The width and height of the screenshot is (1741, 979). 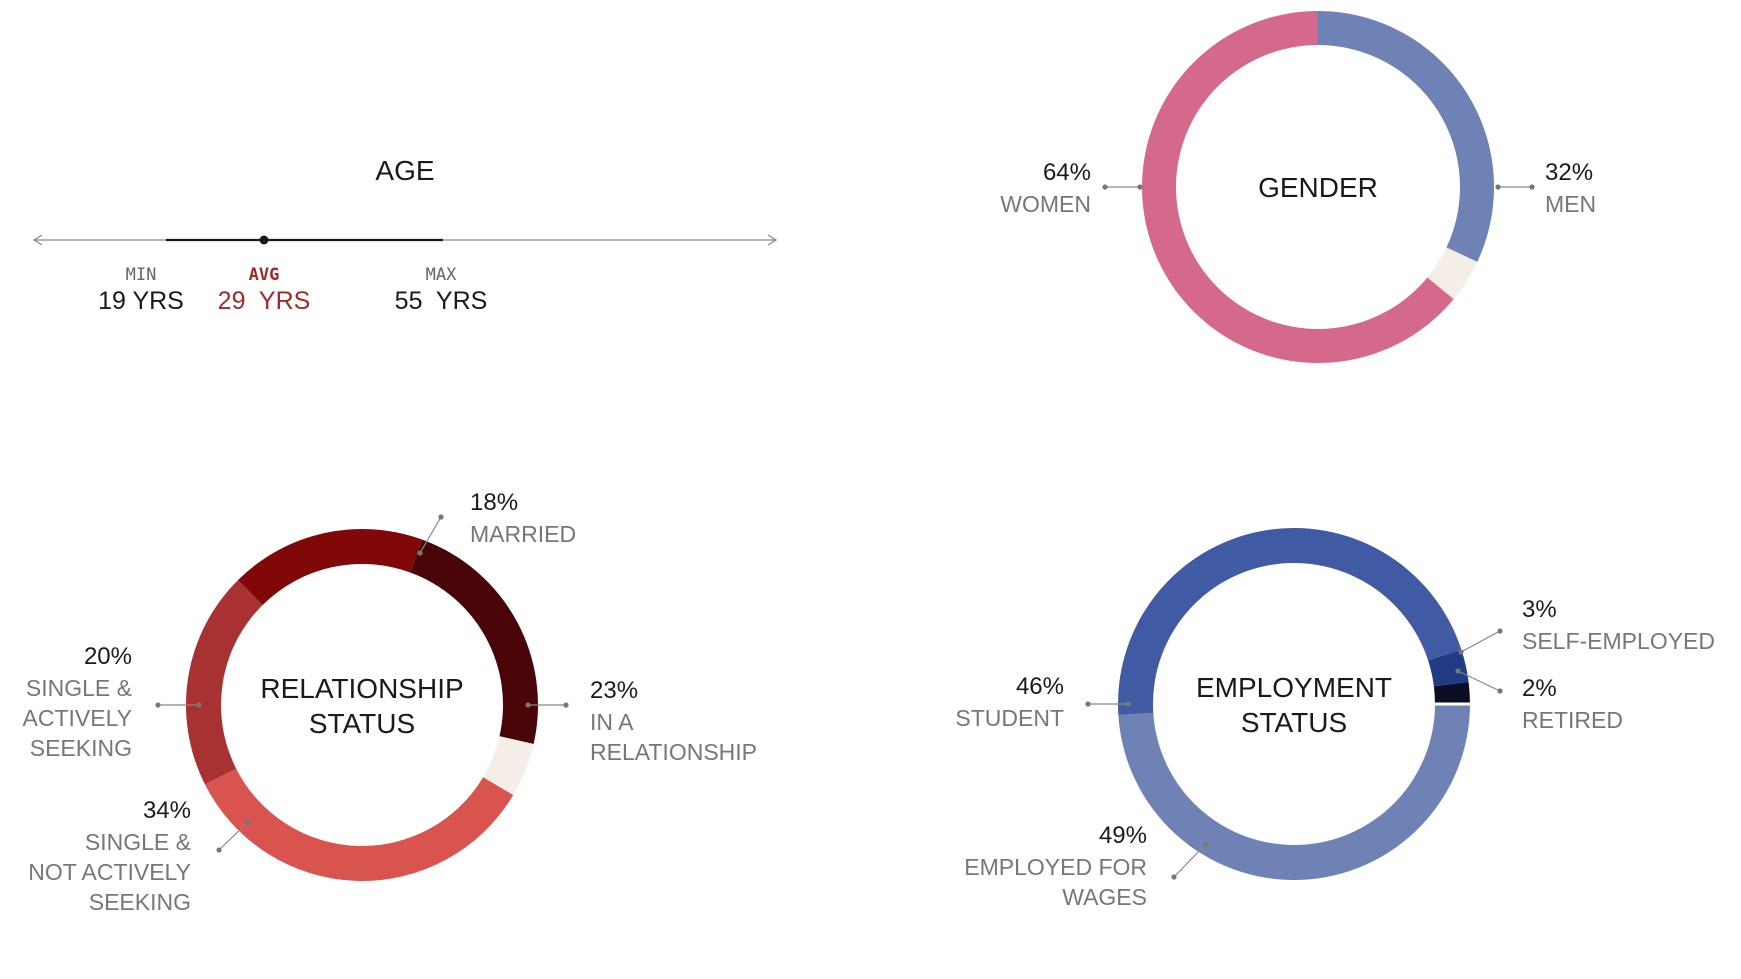 What do you see at coordinates (1055, 882) in the screenshot?
I see `employment-label-0: EMPLOYED FOR WAGES` at bounding box center [1055, 882].